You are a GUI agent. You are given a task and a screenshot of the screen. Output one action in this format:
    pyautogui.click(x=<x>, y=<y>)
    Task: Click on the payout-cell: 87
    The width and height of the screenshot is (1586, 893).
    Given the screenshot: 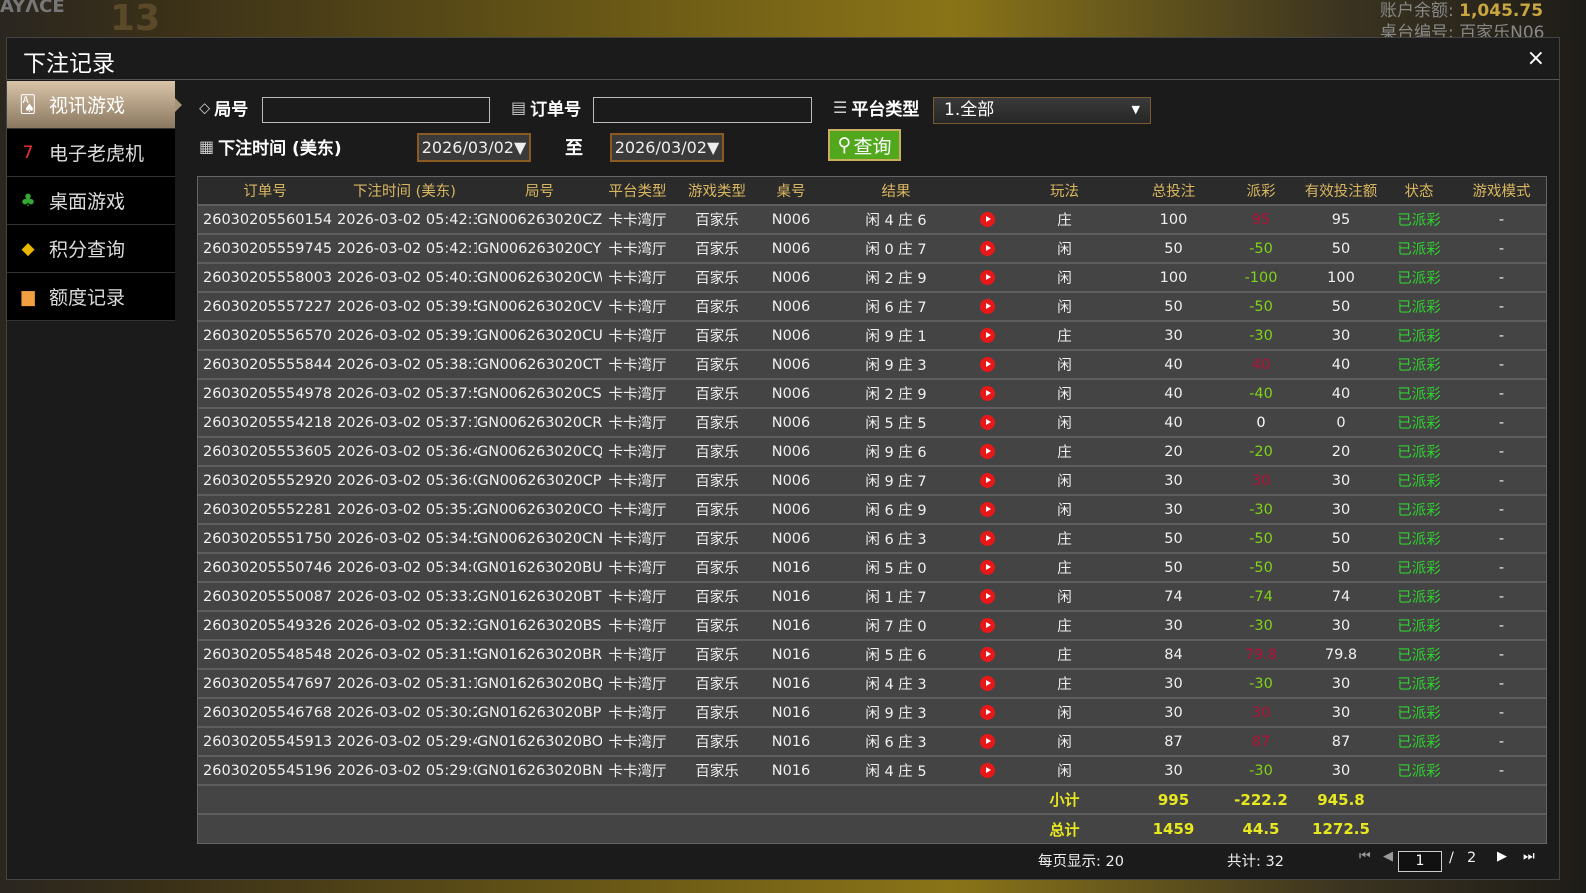 What is the action you would take?
    pyautogui.click(x=1261, y=741)
    